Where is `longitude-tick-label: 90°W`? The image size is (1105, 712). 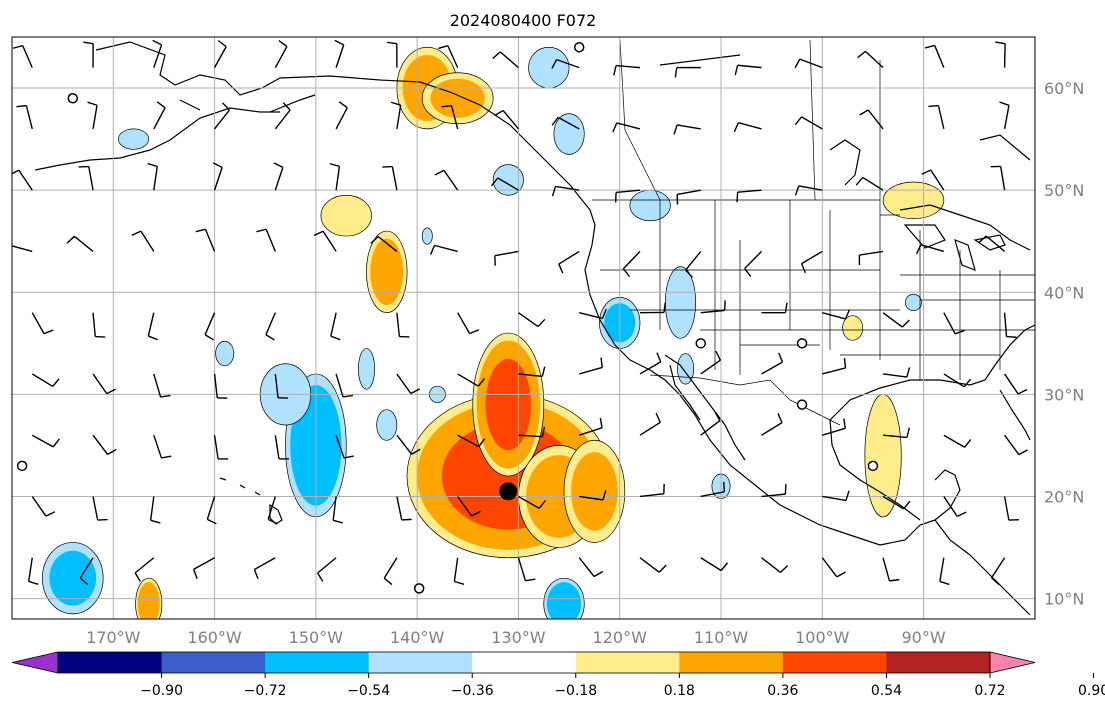
longitude-tick-label: 90°W is located at coordinates (923, 637).